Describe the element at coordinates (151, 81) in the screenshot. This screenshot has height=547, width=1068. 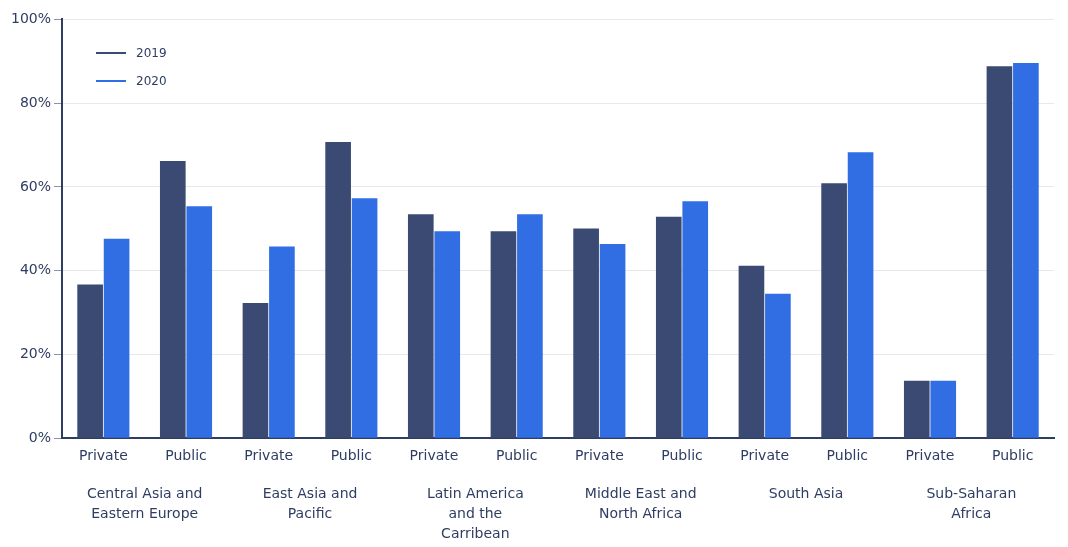
I see `legend-label: 2020` at that location.